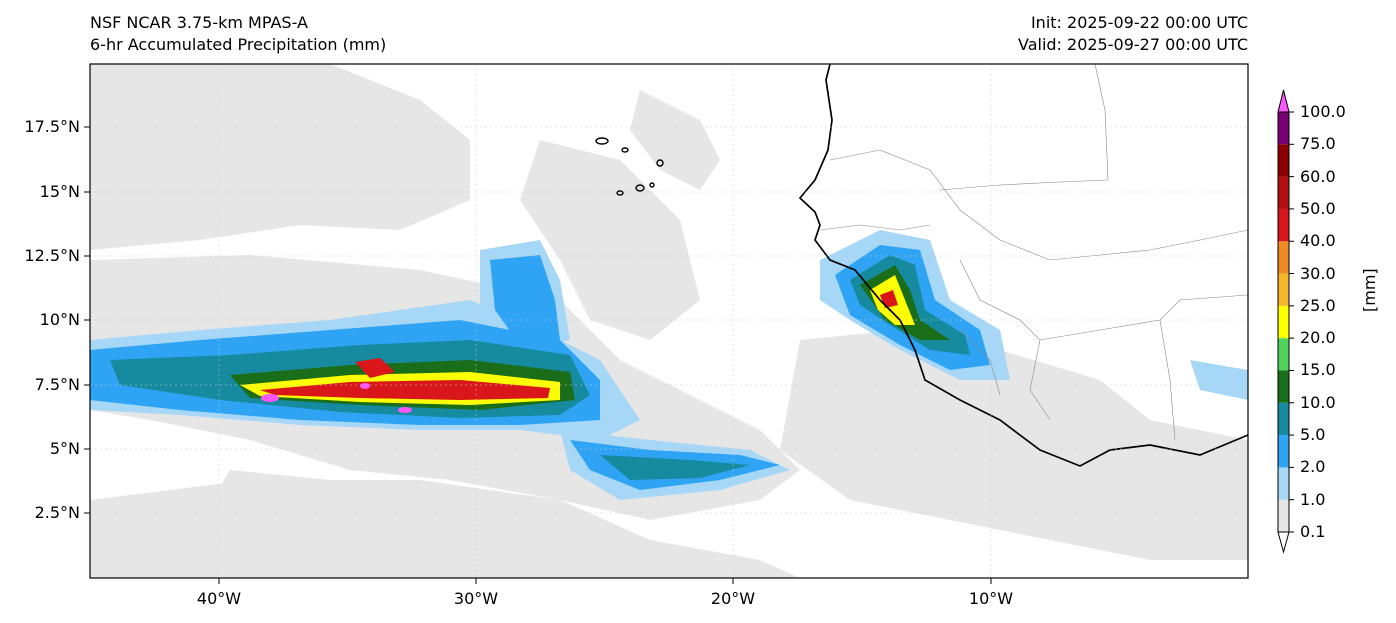 This screenshot has height=623, width=1396. I want to click on field-title: 6-hr Accumulated Precipitation (mm), so click(238, 44).